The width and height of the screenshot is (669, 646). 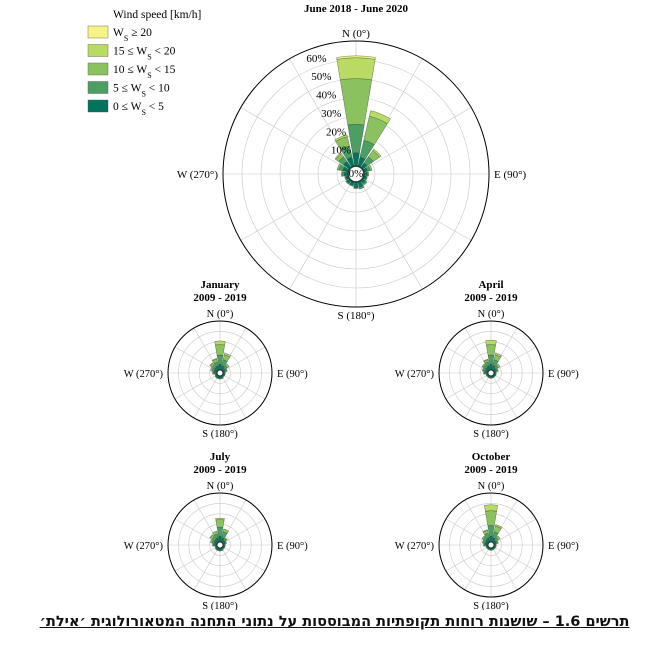 What do you see at coordinates (144, 72) in the screenshot?
I see `legend-label: 10 ≤ WS < 15` at bounding box center [144, 72].